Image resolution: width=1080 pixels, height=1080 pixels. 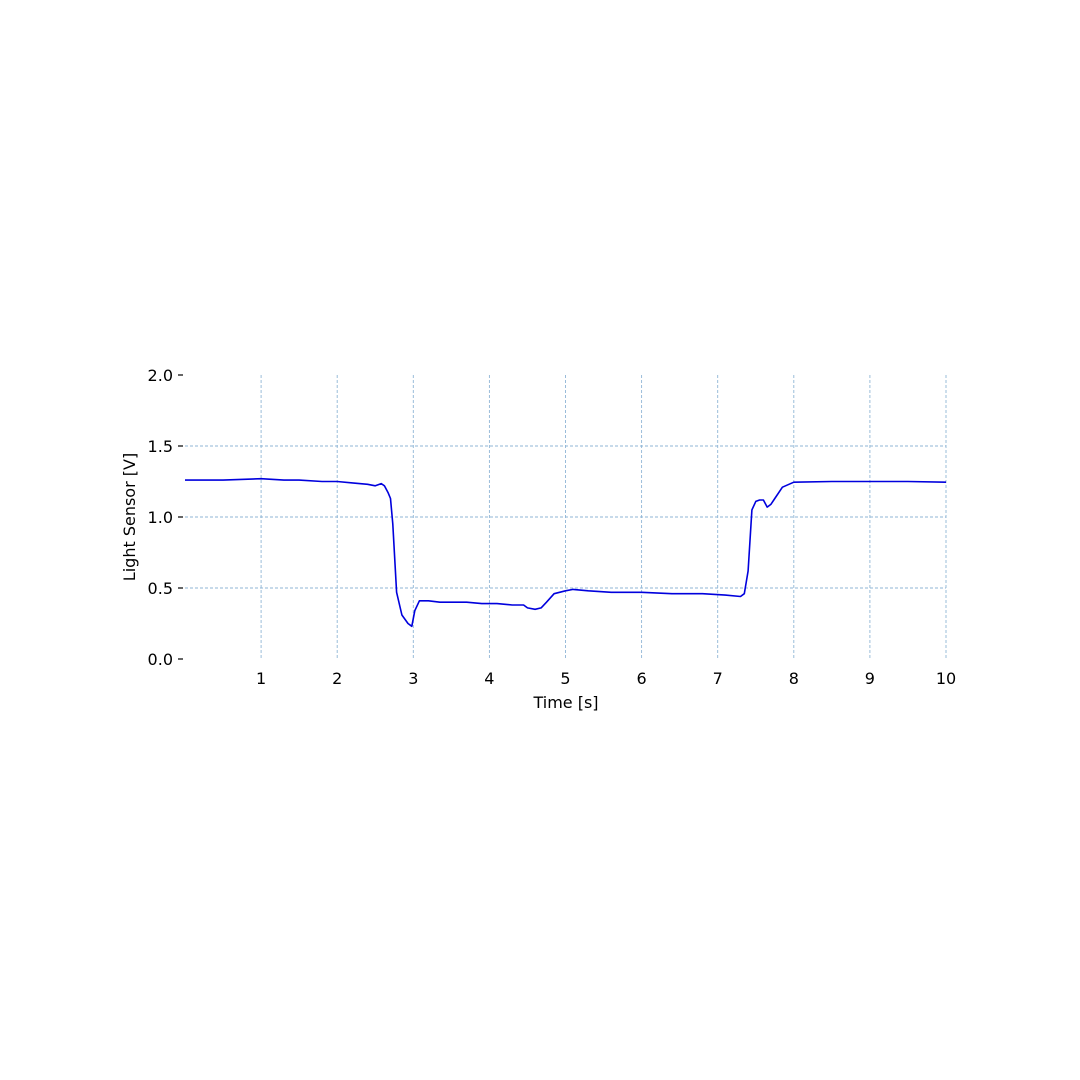 I want to click on x-tick-label: 2, so click(x=337, y=678).